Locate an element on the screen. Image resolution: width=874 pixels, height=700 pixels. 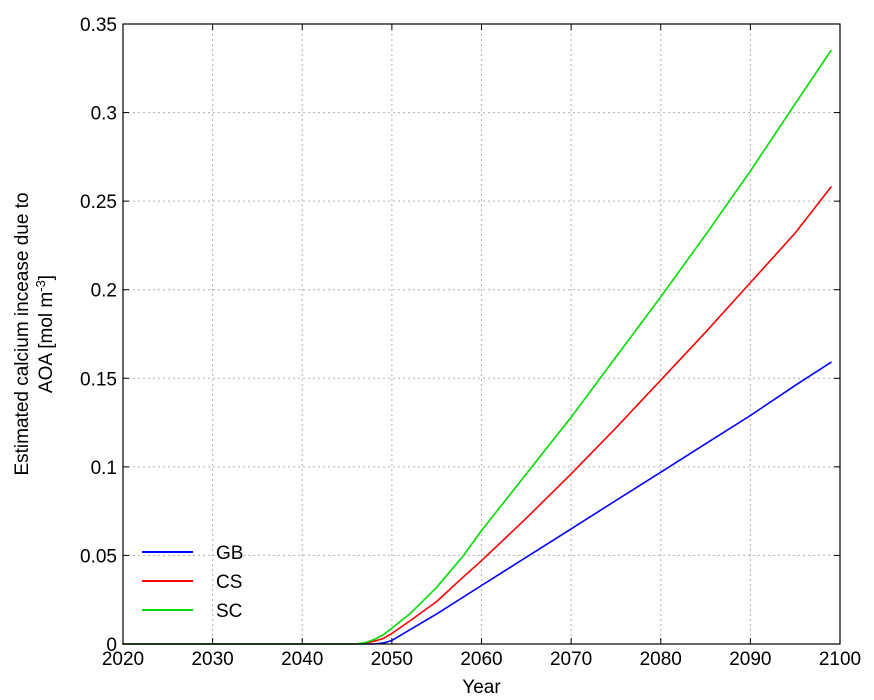
y-axis-label-line1: Estimated calcium incease due to is located at coordinates (22, 333).